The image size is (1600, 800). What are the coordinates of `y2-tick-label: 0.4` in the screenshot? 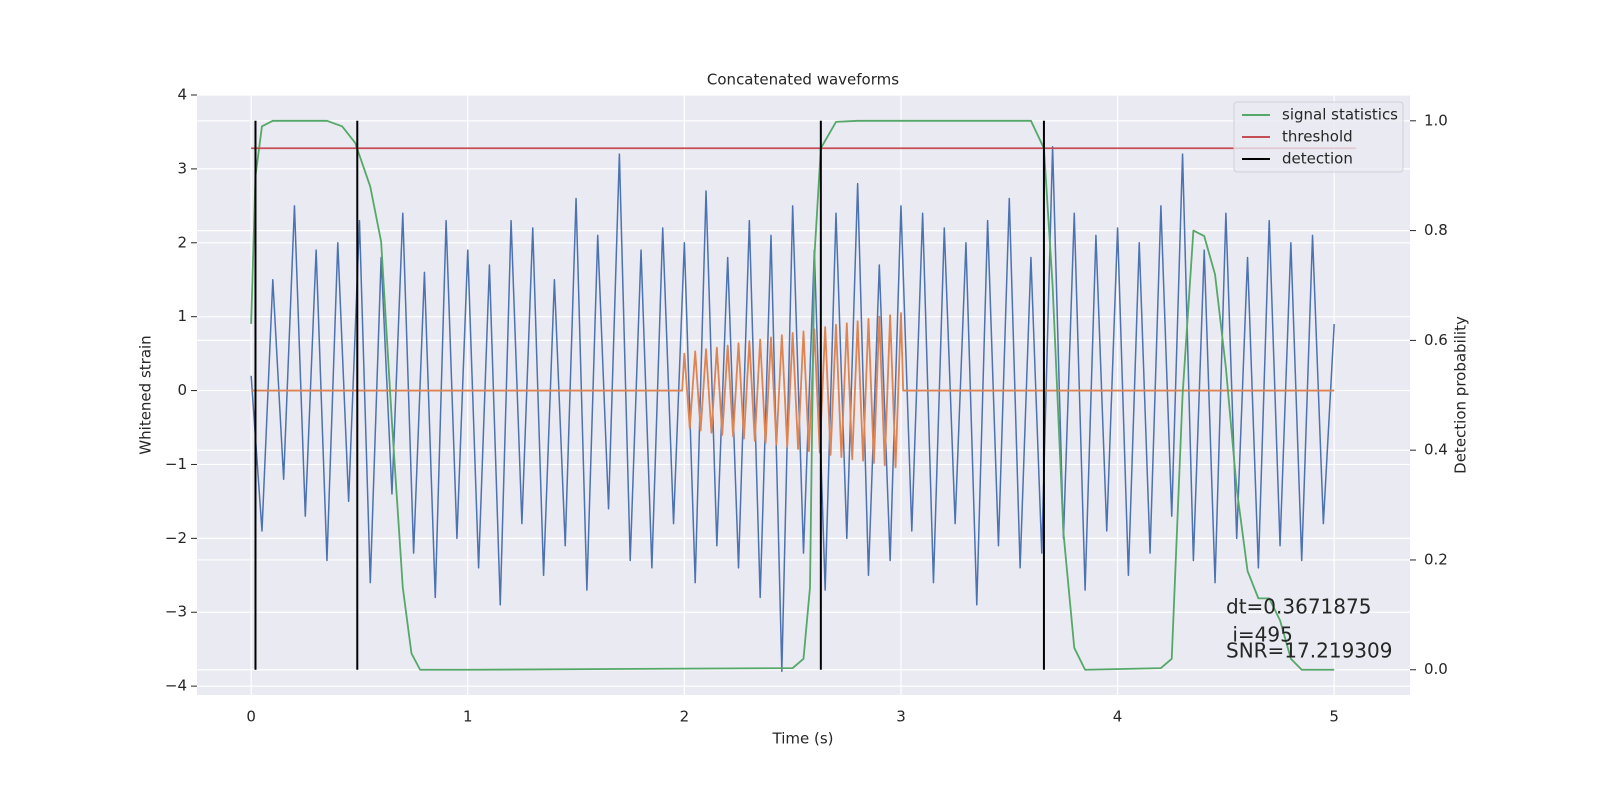 It's located at (1436, 450).